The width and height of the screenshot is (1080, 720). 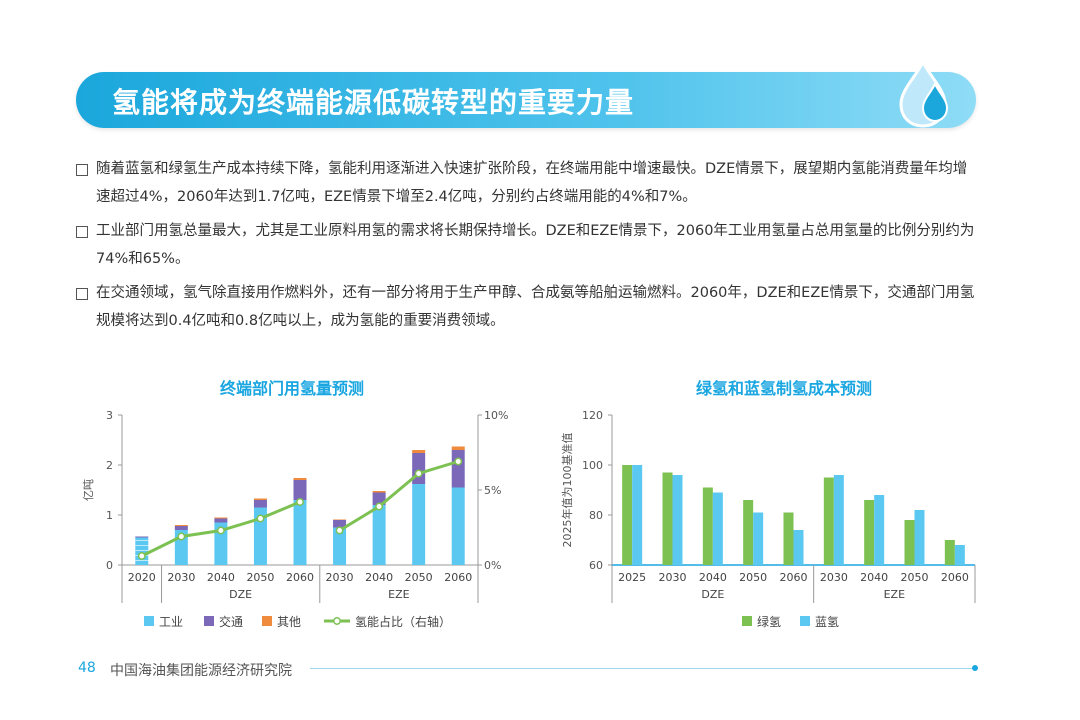 I want to click on chart1-y2-tick-label: 0%, so click(x=492, y=565).